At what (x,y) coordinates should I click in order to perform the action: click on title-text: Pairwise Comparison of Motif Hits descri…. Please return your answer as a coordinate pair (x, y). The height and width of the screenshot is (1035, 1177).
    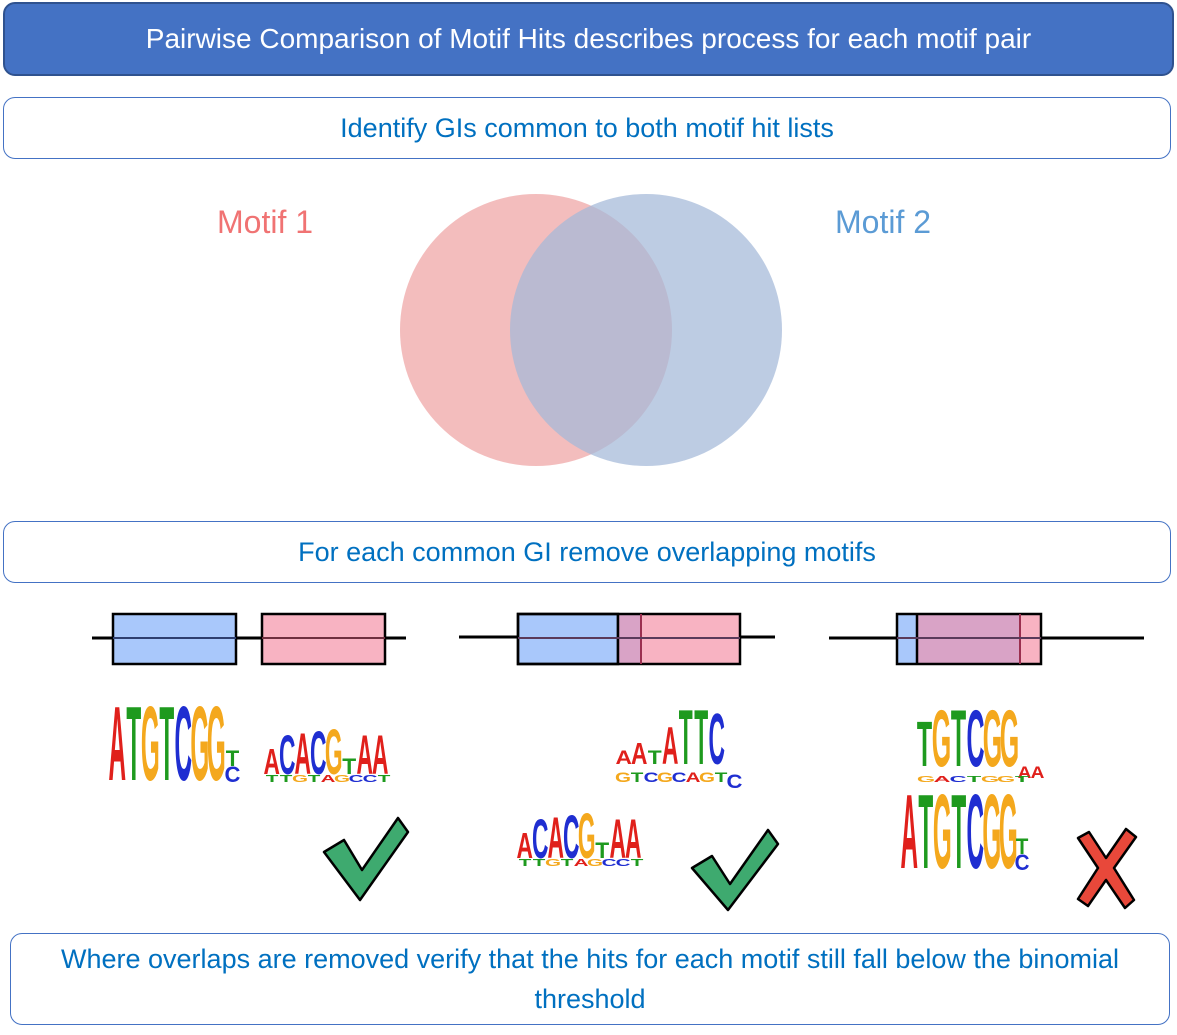
    Looking at the image, I should click on (588, 38).